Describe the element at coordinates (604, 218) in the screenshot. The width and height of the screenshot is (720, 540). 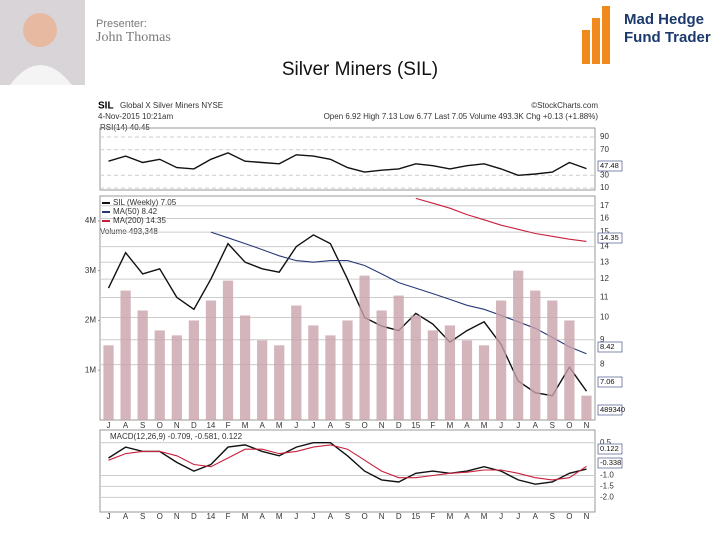
I see `y-tick-label: 16` at that location.